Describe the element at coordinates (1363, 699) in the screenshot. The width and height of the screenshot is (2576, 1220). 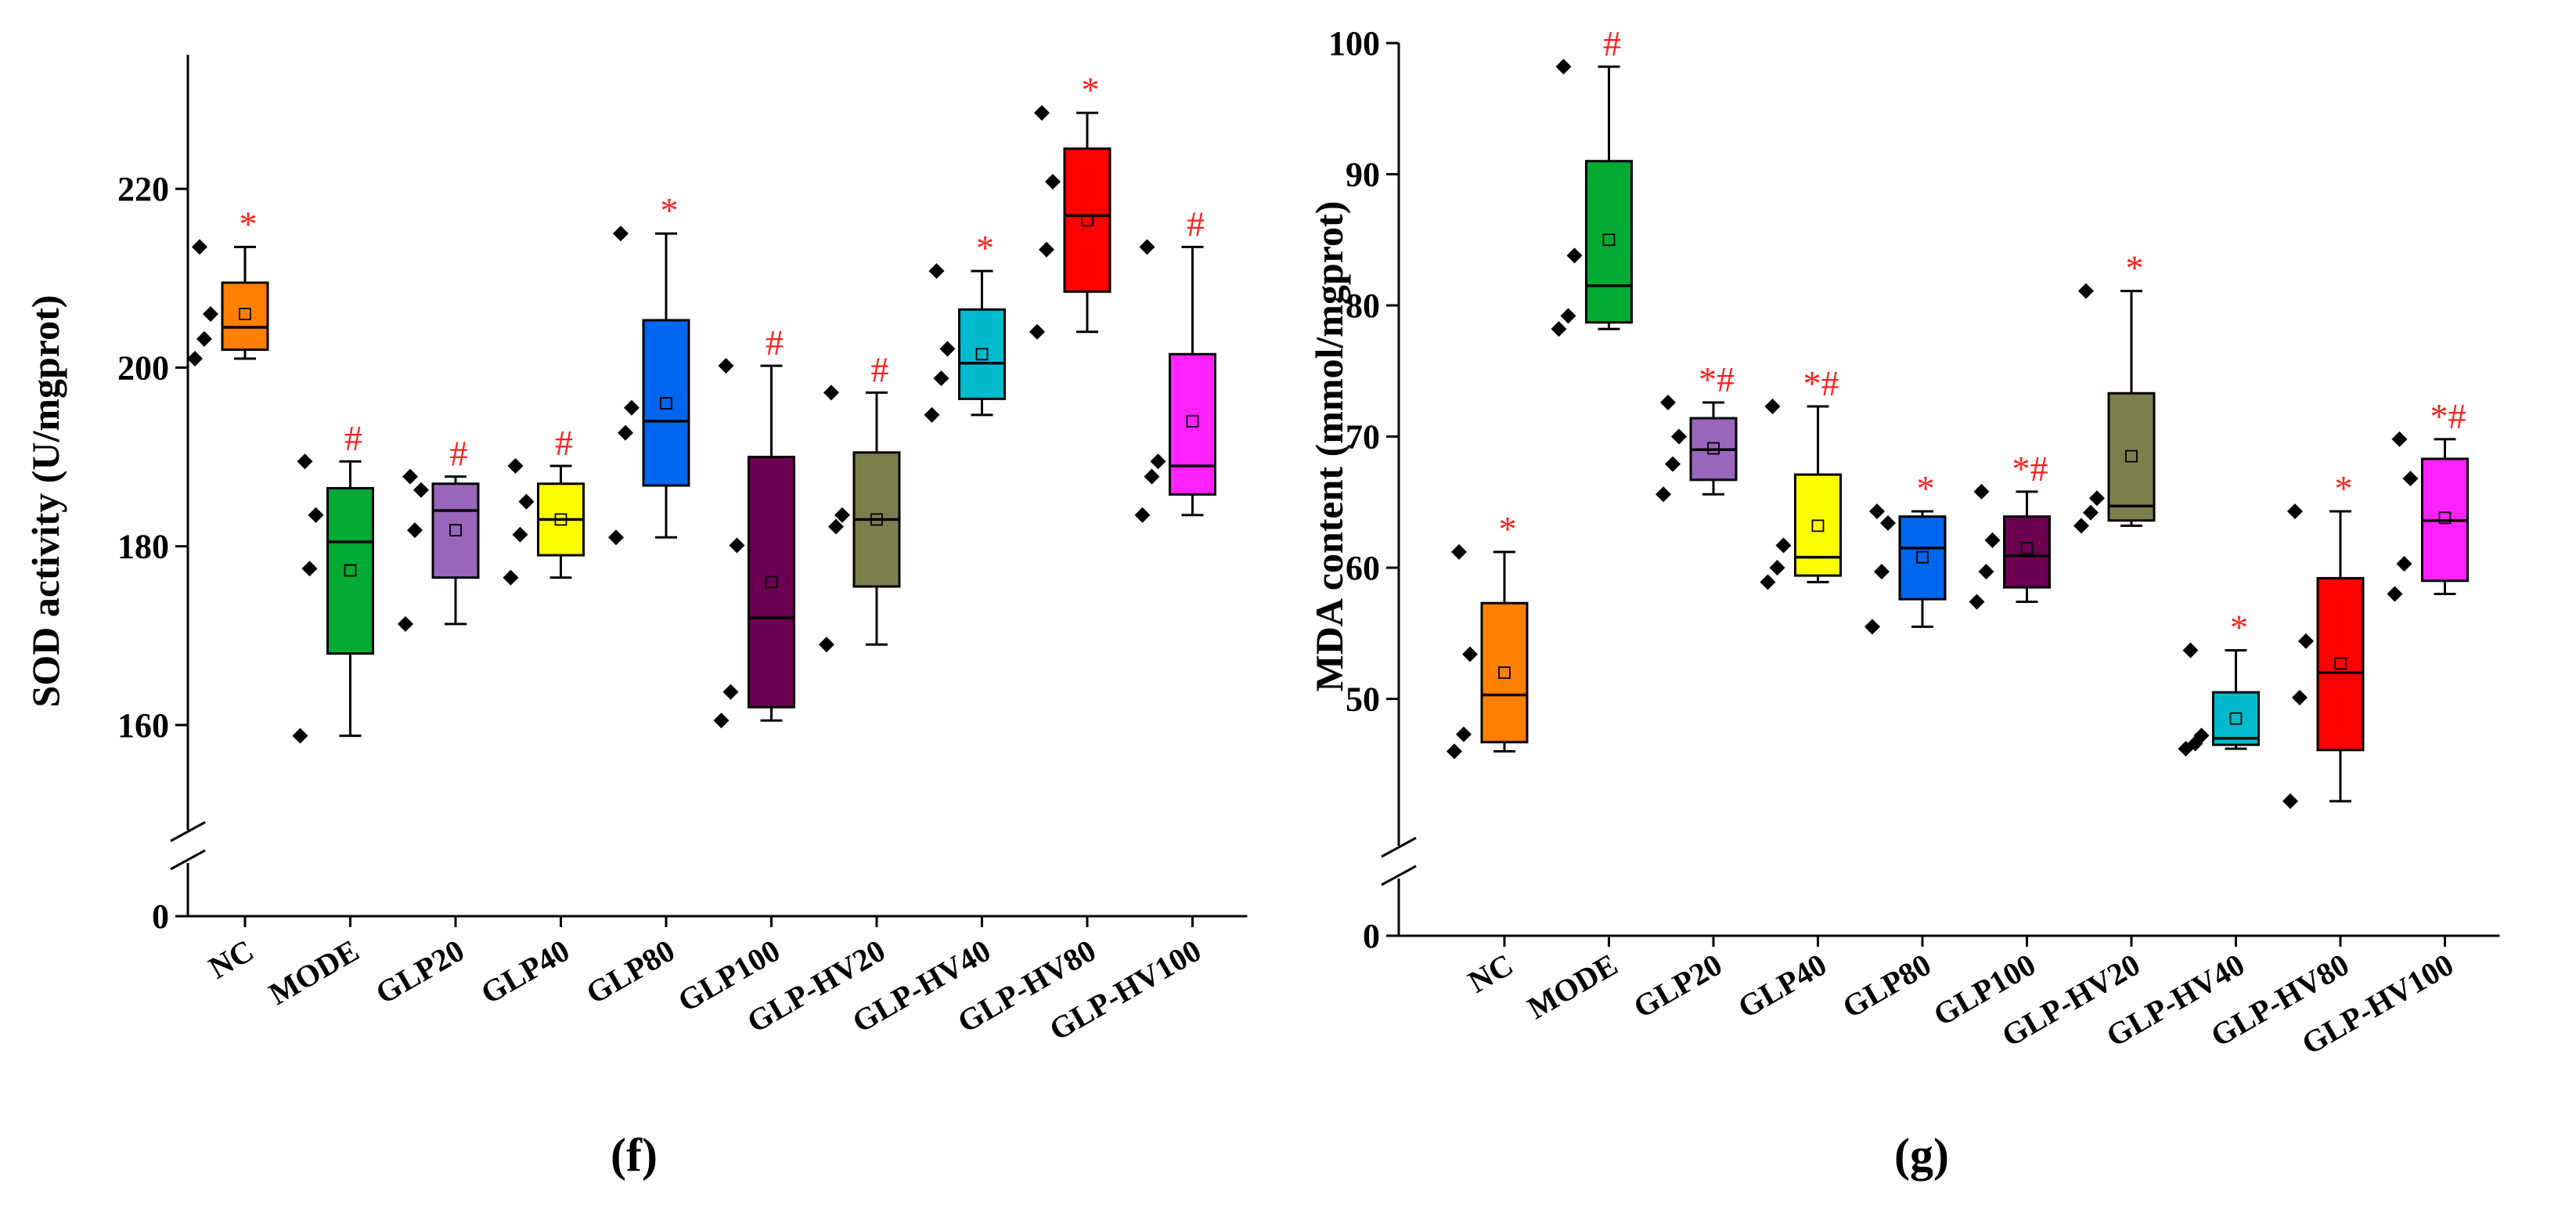
I see `y-tick-label: 50` at that location.